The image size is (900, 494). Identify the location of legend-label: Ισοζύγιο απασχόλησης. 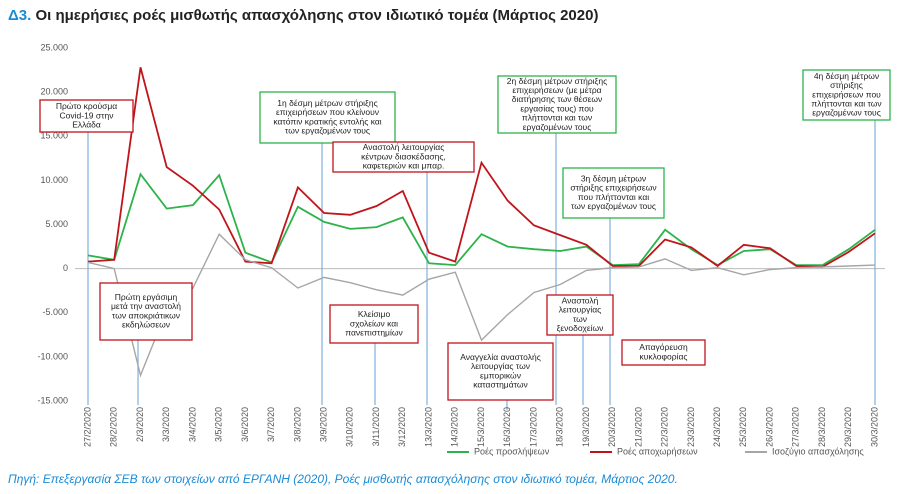
(818, 451).